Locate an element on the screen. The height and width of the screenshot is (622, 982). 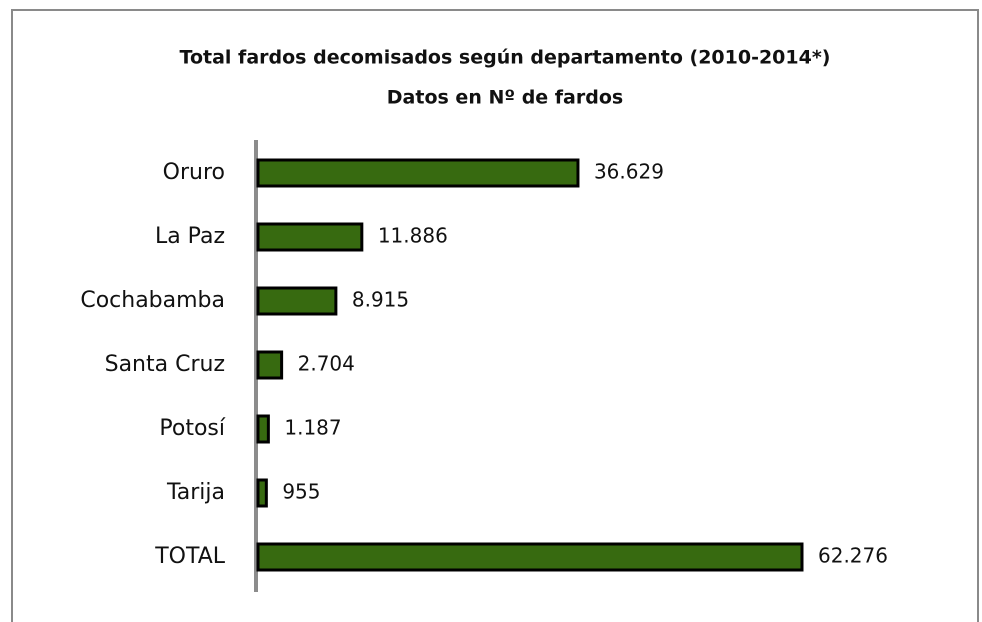
value-label: 2.704 is located at coordinates (326, 364).